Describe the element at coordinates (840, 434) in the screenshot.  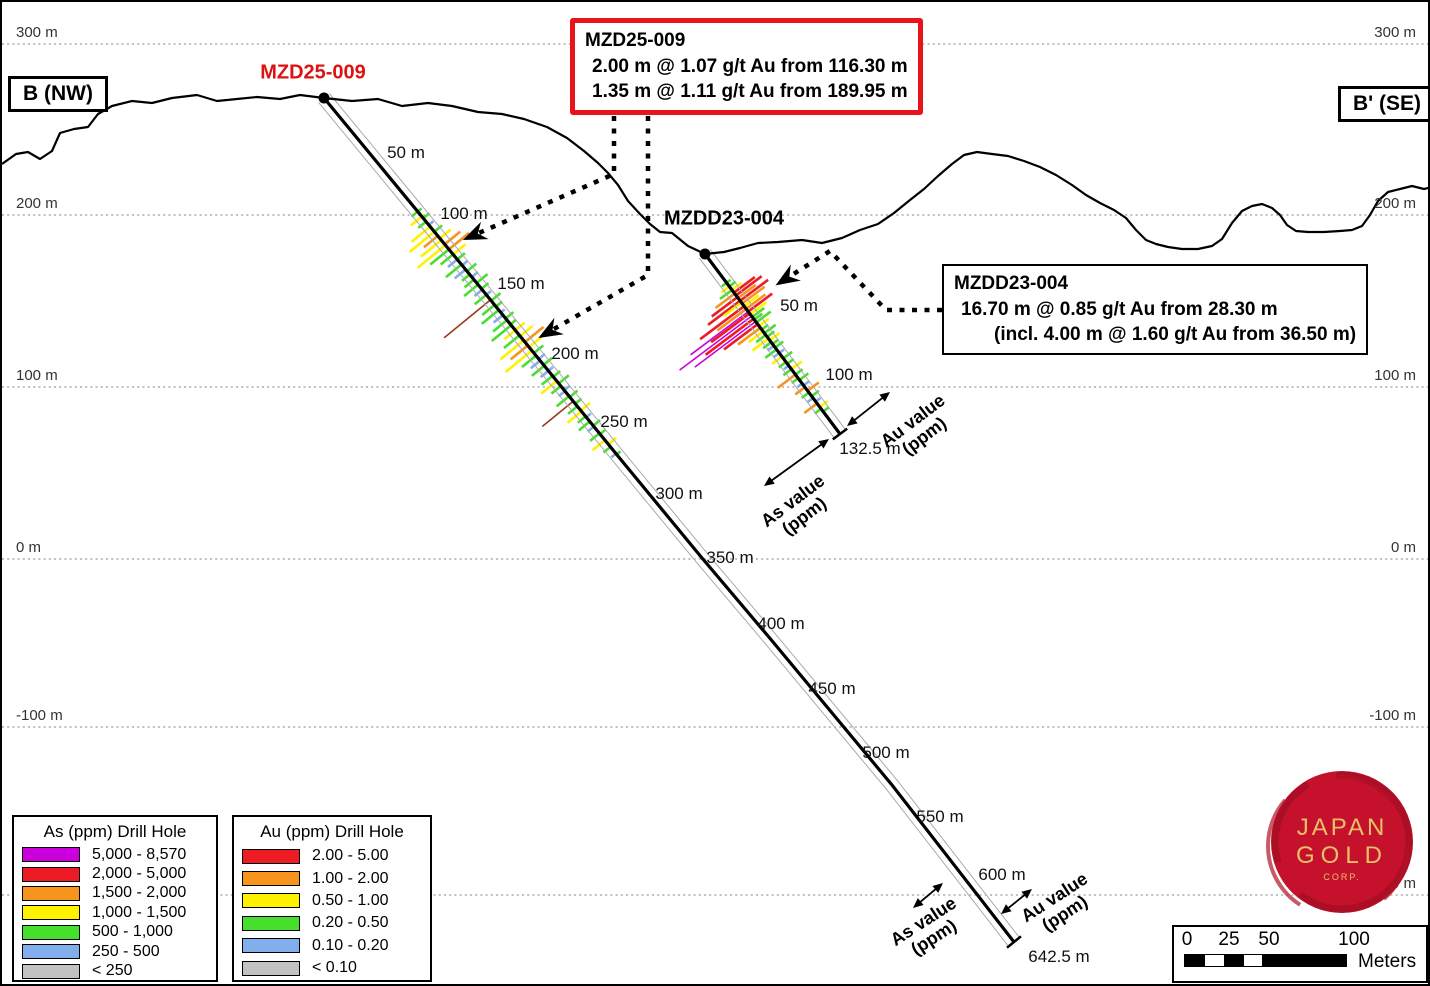
I see `mzdd23-004-end-of-hole-tick` at that location.